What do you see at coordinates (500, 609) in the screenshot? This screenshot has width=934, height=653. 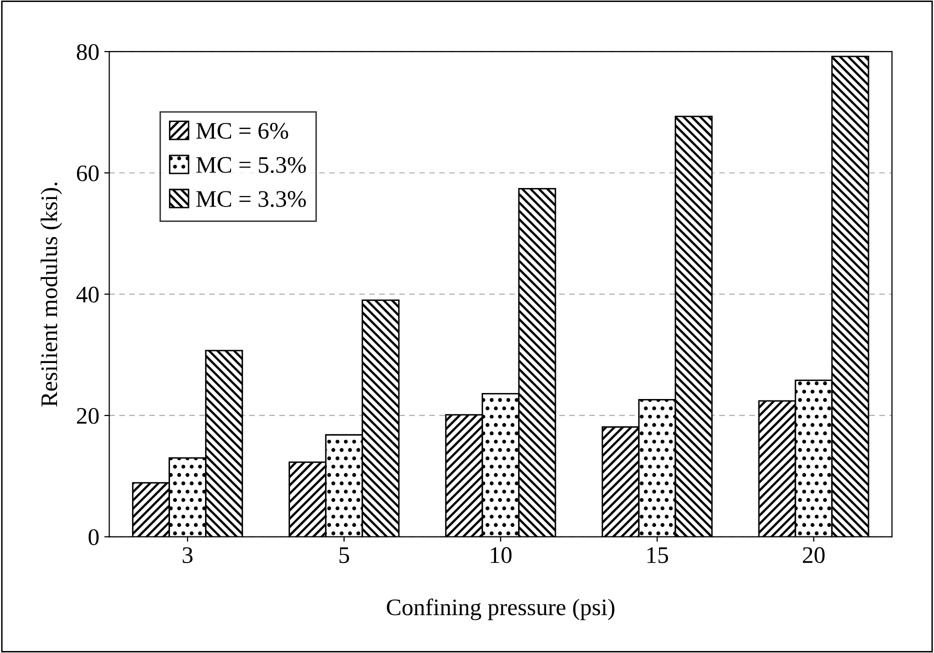 I see `x-axis-title: Confining pressure (psi)` at bounding box center [500, 609].